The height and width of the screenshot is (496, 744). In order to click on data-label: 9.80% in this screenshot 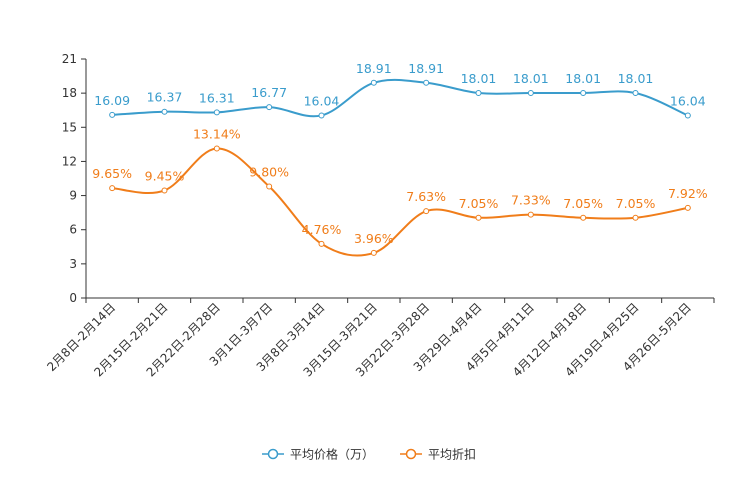, I will do `click(269, 171)`.